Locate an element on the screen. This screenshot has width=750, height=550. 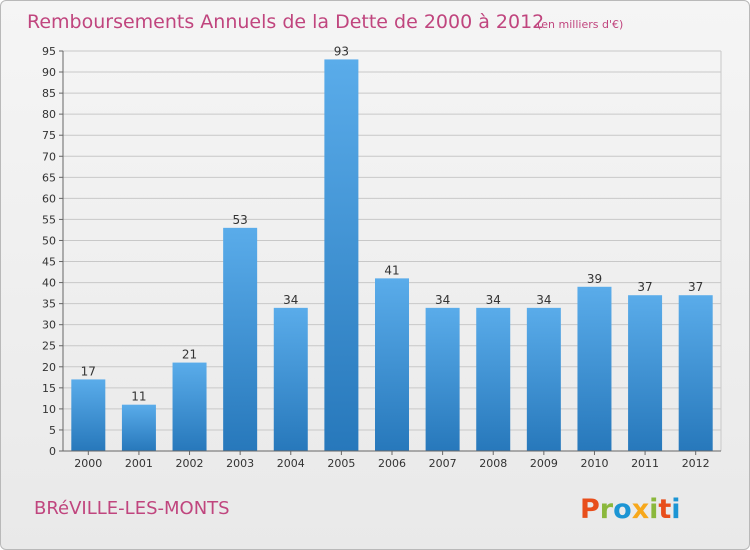
logo-letter: x is located at coordinates (640, 509).